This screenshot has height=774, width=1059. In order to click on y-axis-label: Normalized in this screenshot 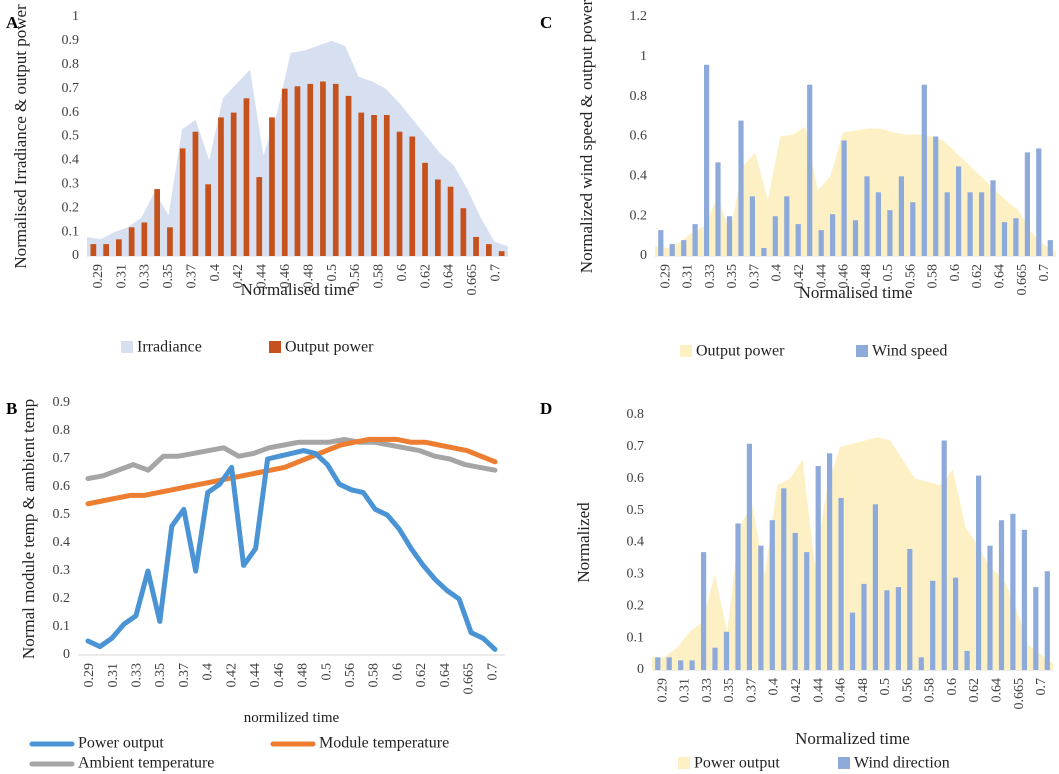, I will do `click(583, 542)`.